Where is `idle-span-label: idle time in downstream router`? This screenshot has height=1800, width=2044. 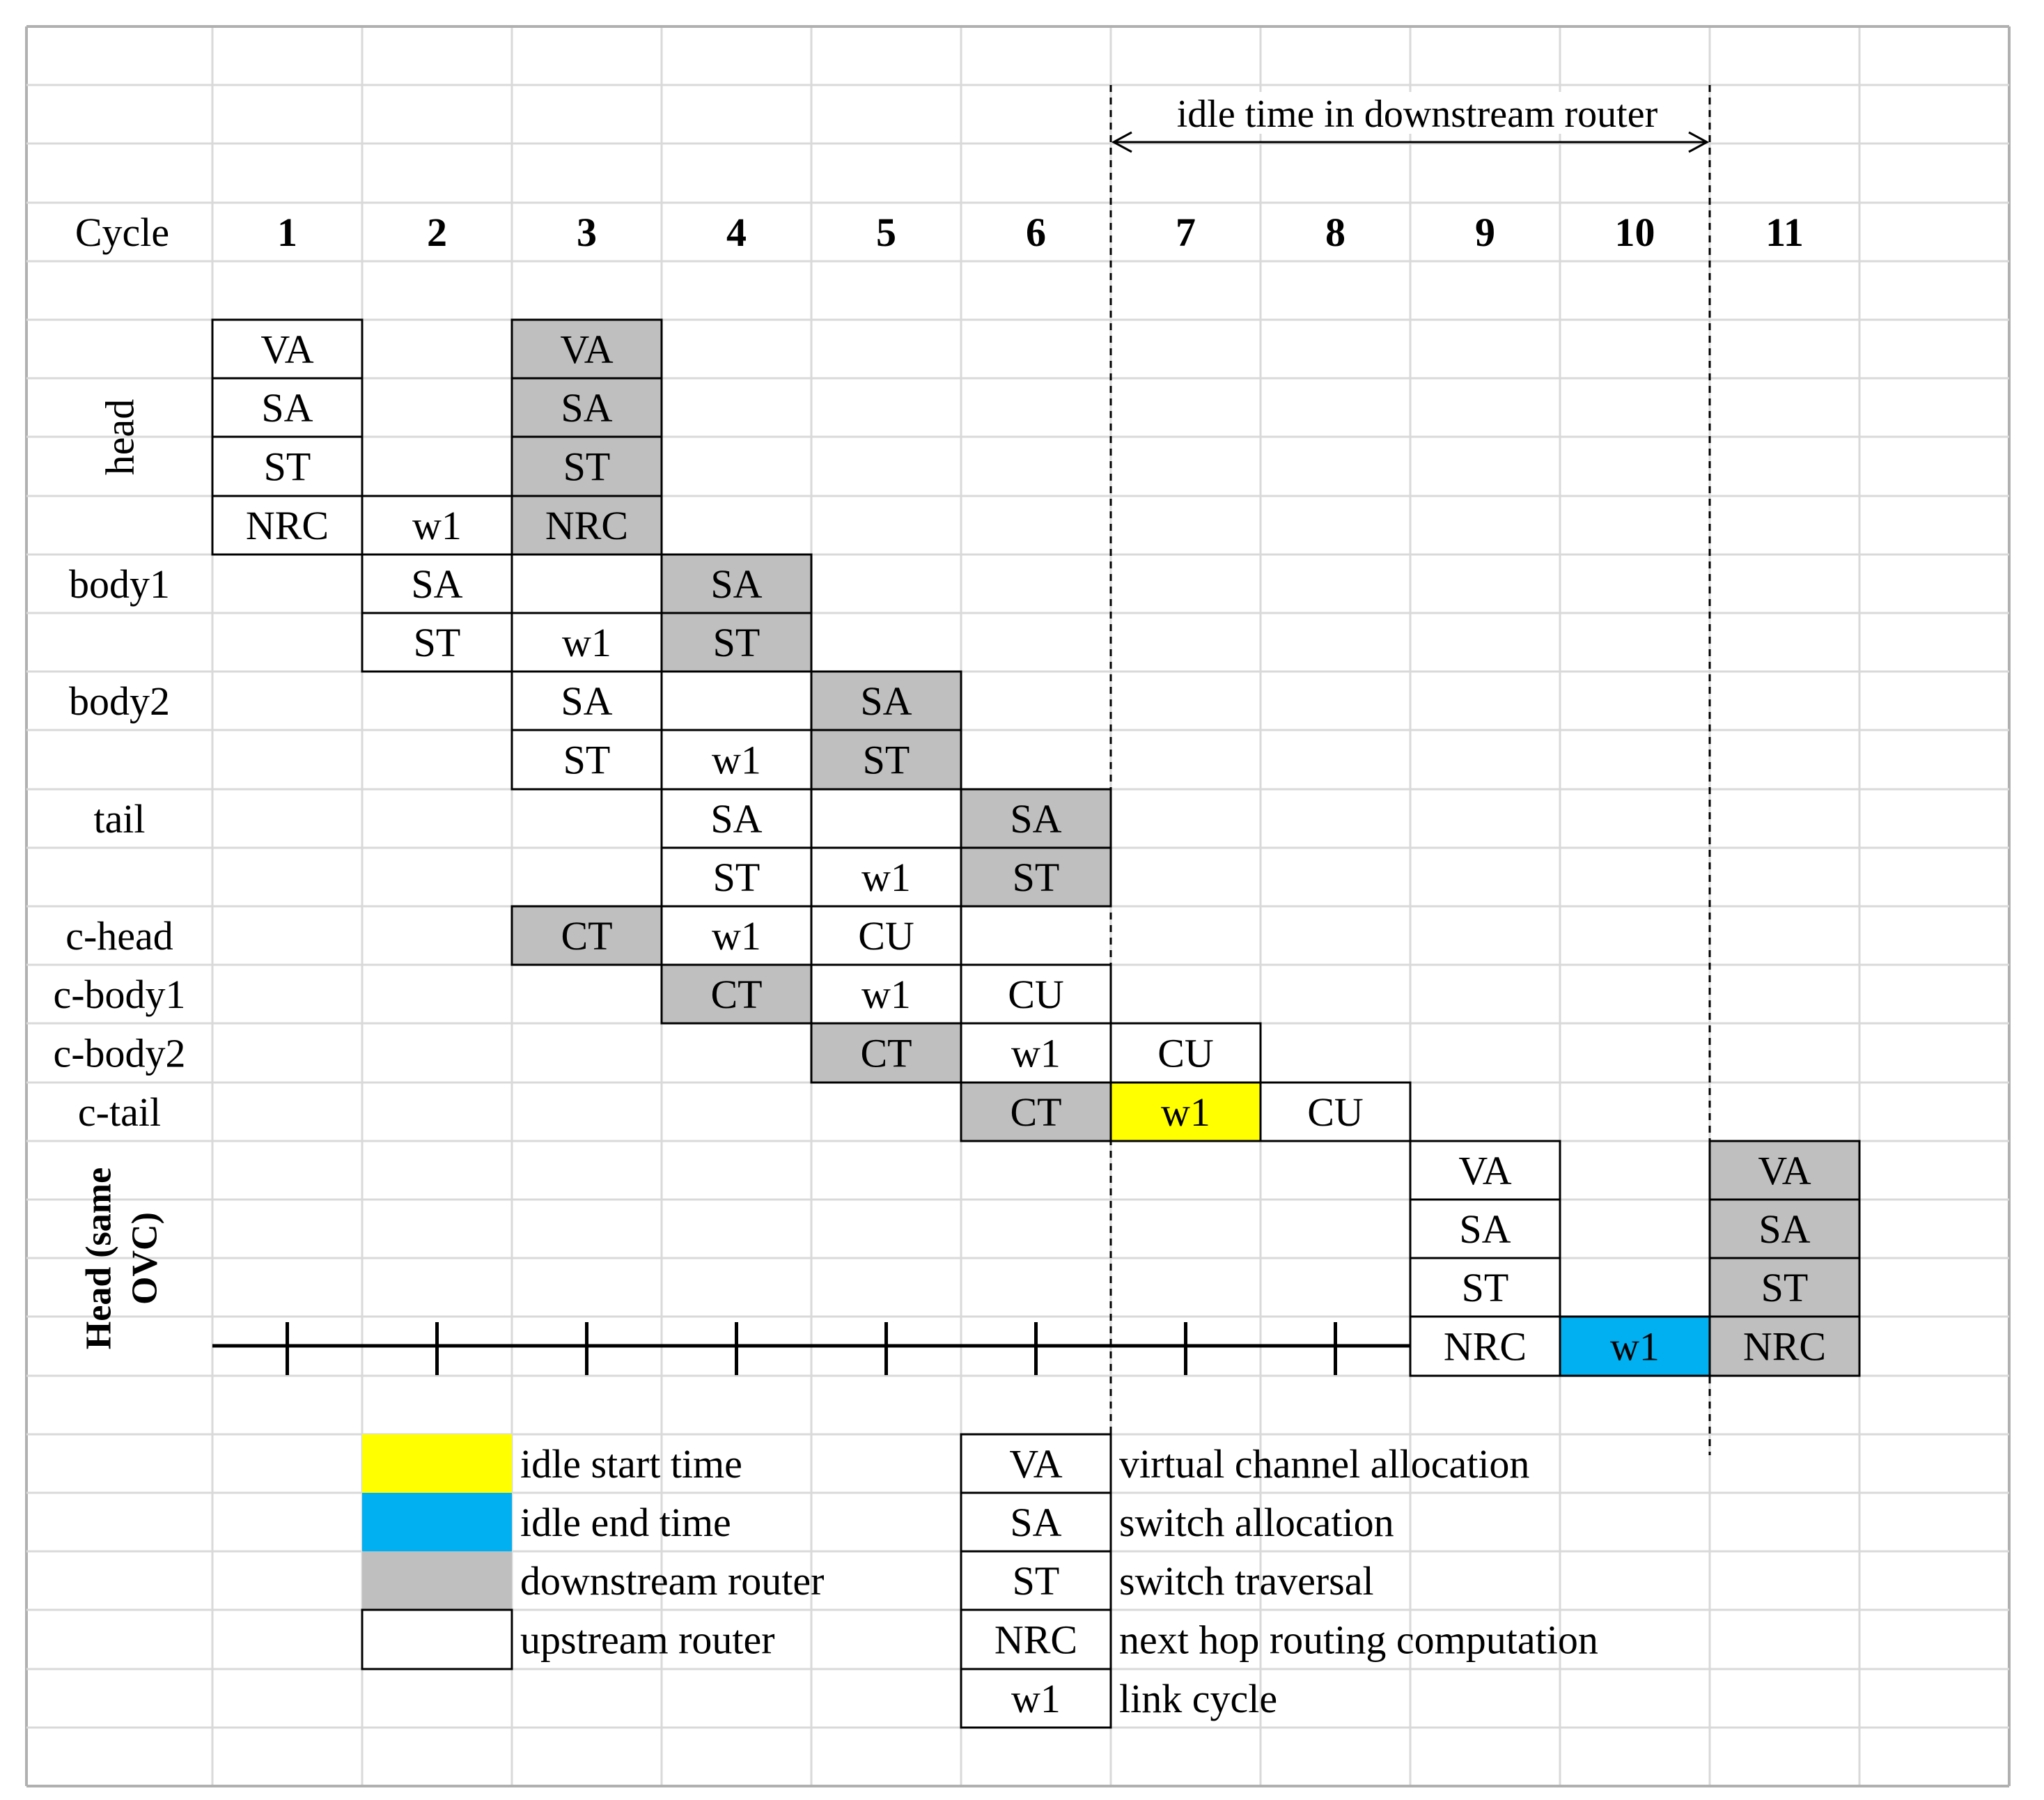 idle-span-label: idle time in downstream router is located at coordinates (1417, 114).